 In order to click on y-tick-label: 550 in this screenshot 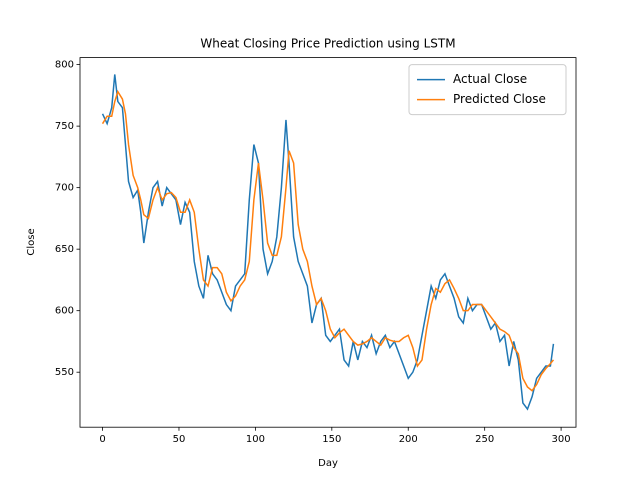, I will do `click(64, 372)`.